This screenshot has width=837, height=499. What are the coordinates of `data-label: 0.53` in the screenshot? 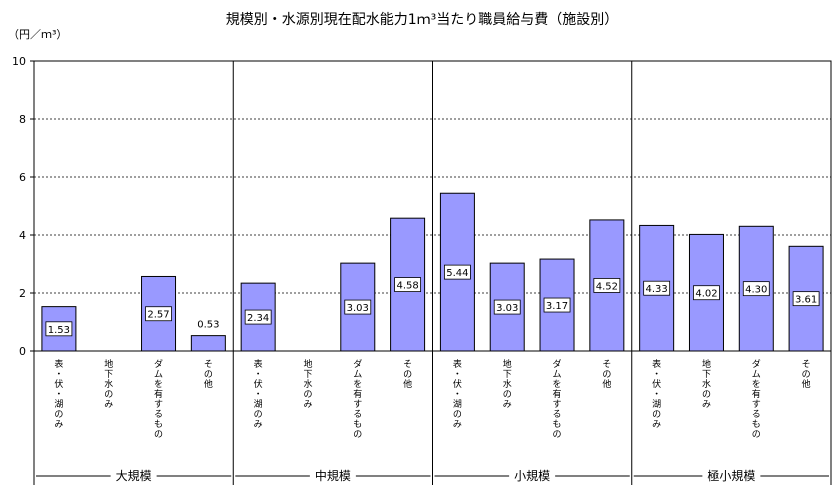 It's located at (208, 325).